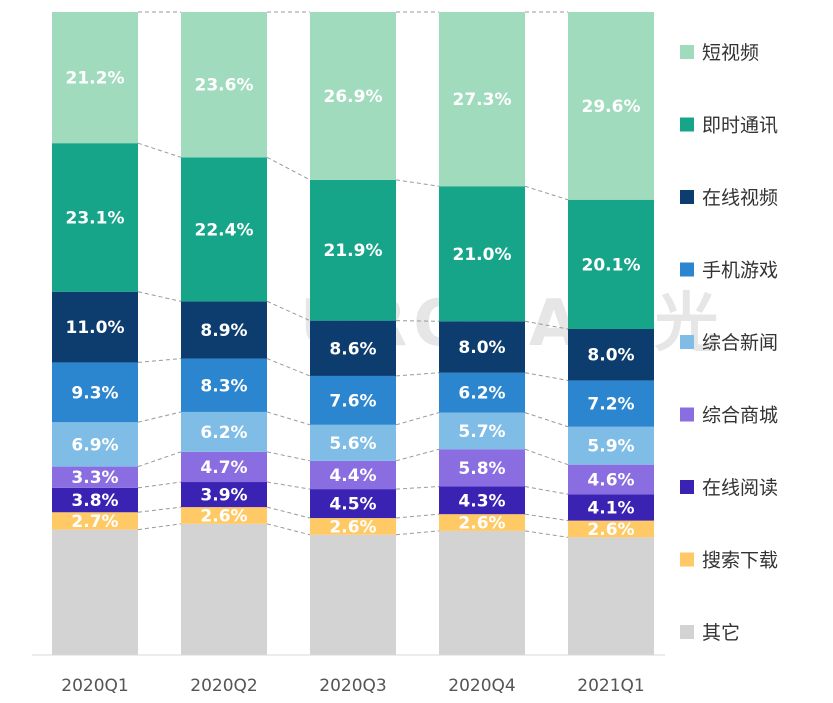 This screenshot has height=703, width=833. I want to click on data-label: 8.6%, so click(352, 349).